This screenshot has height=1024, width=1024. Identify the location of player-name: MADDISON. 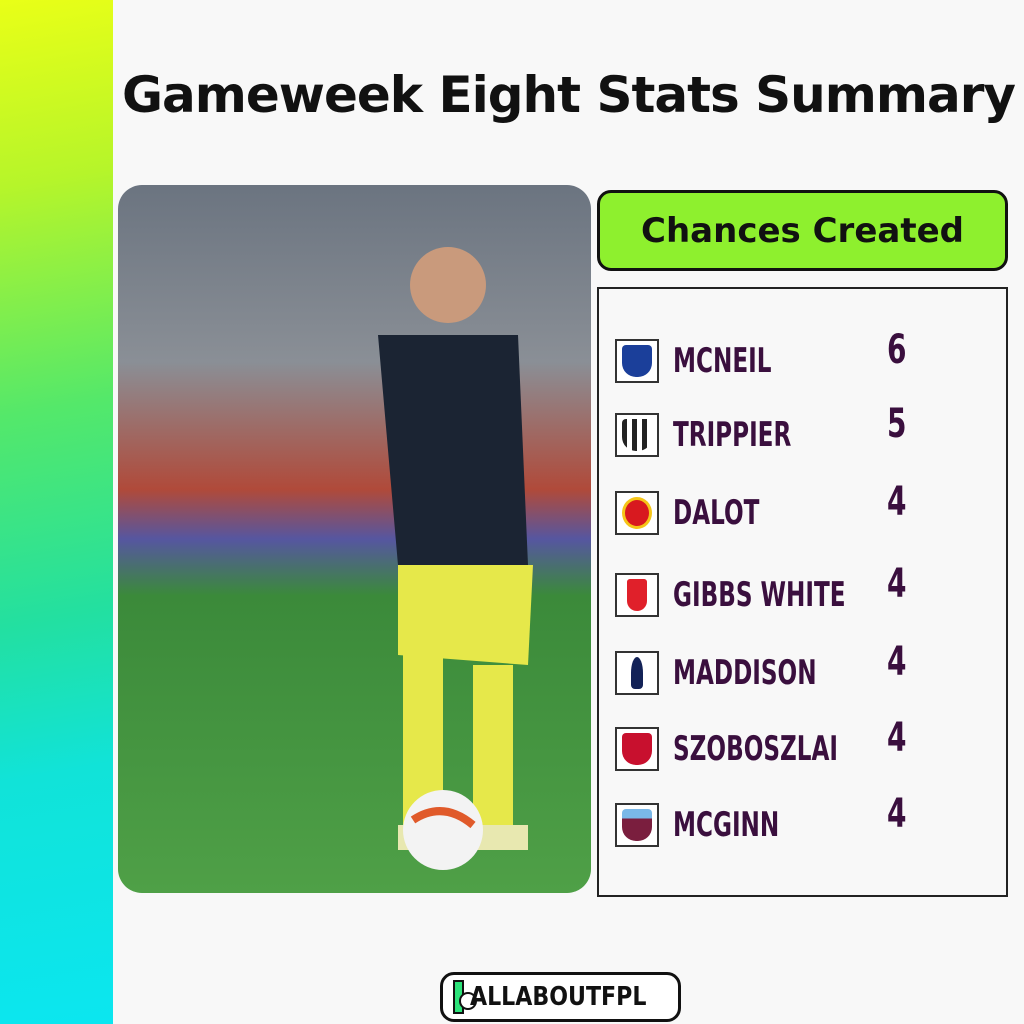
(745, 673).